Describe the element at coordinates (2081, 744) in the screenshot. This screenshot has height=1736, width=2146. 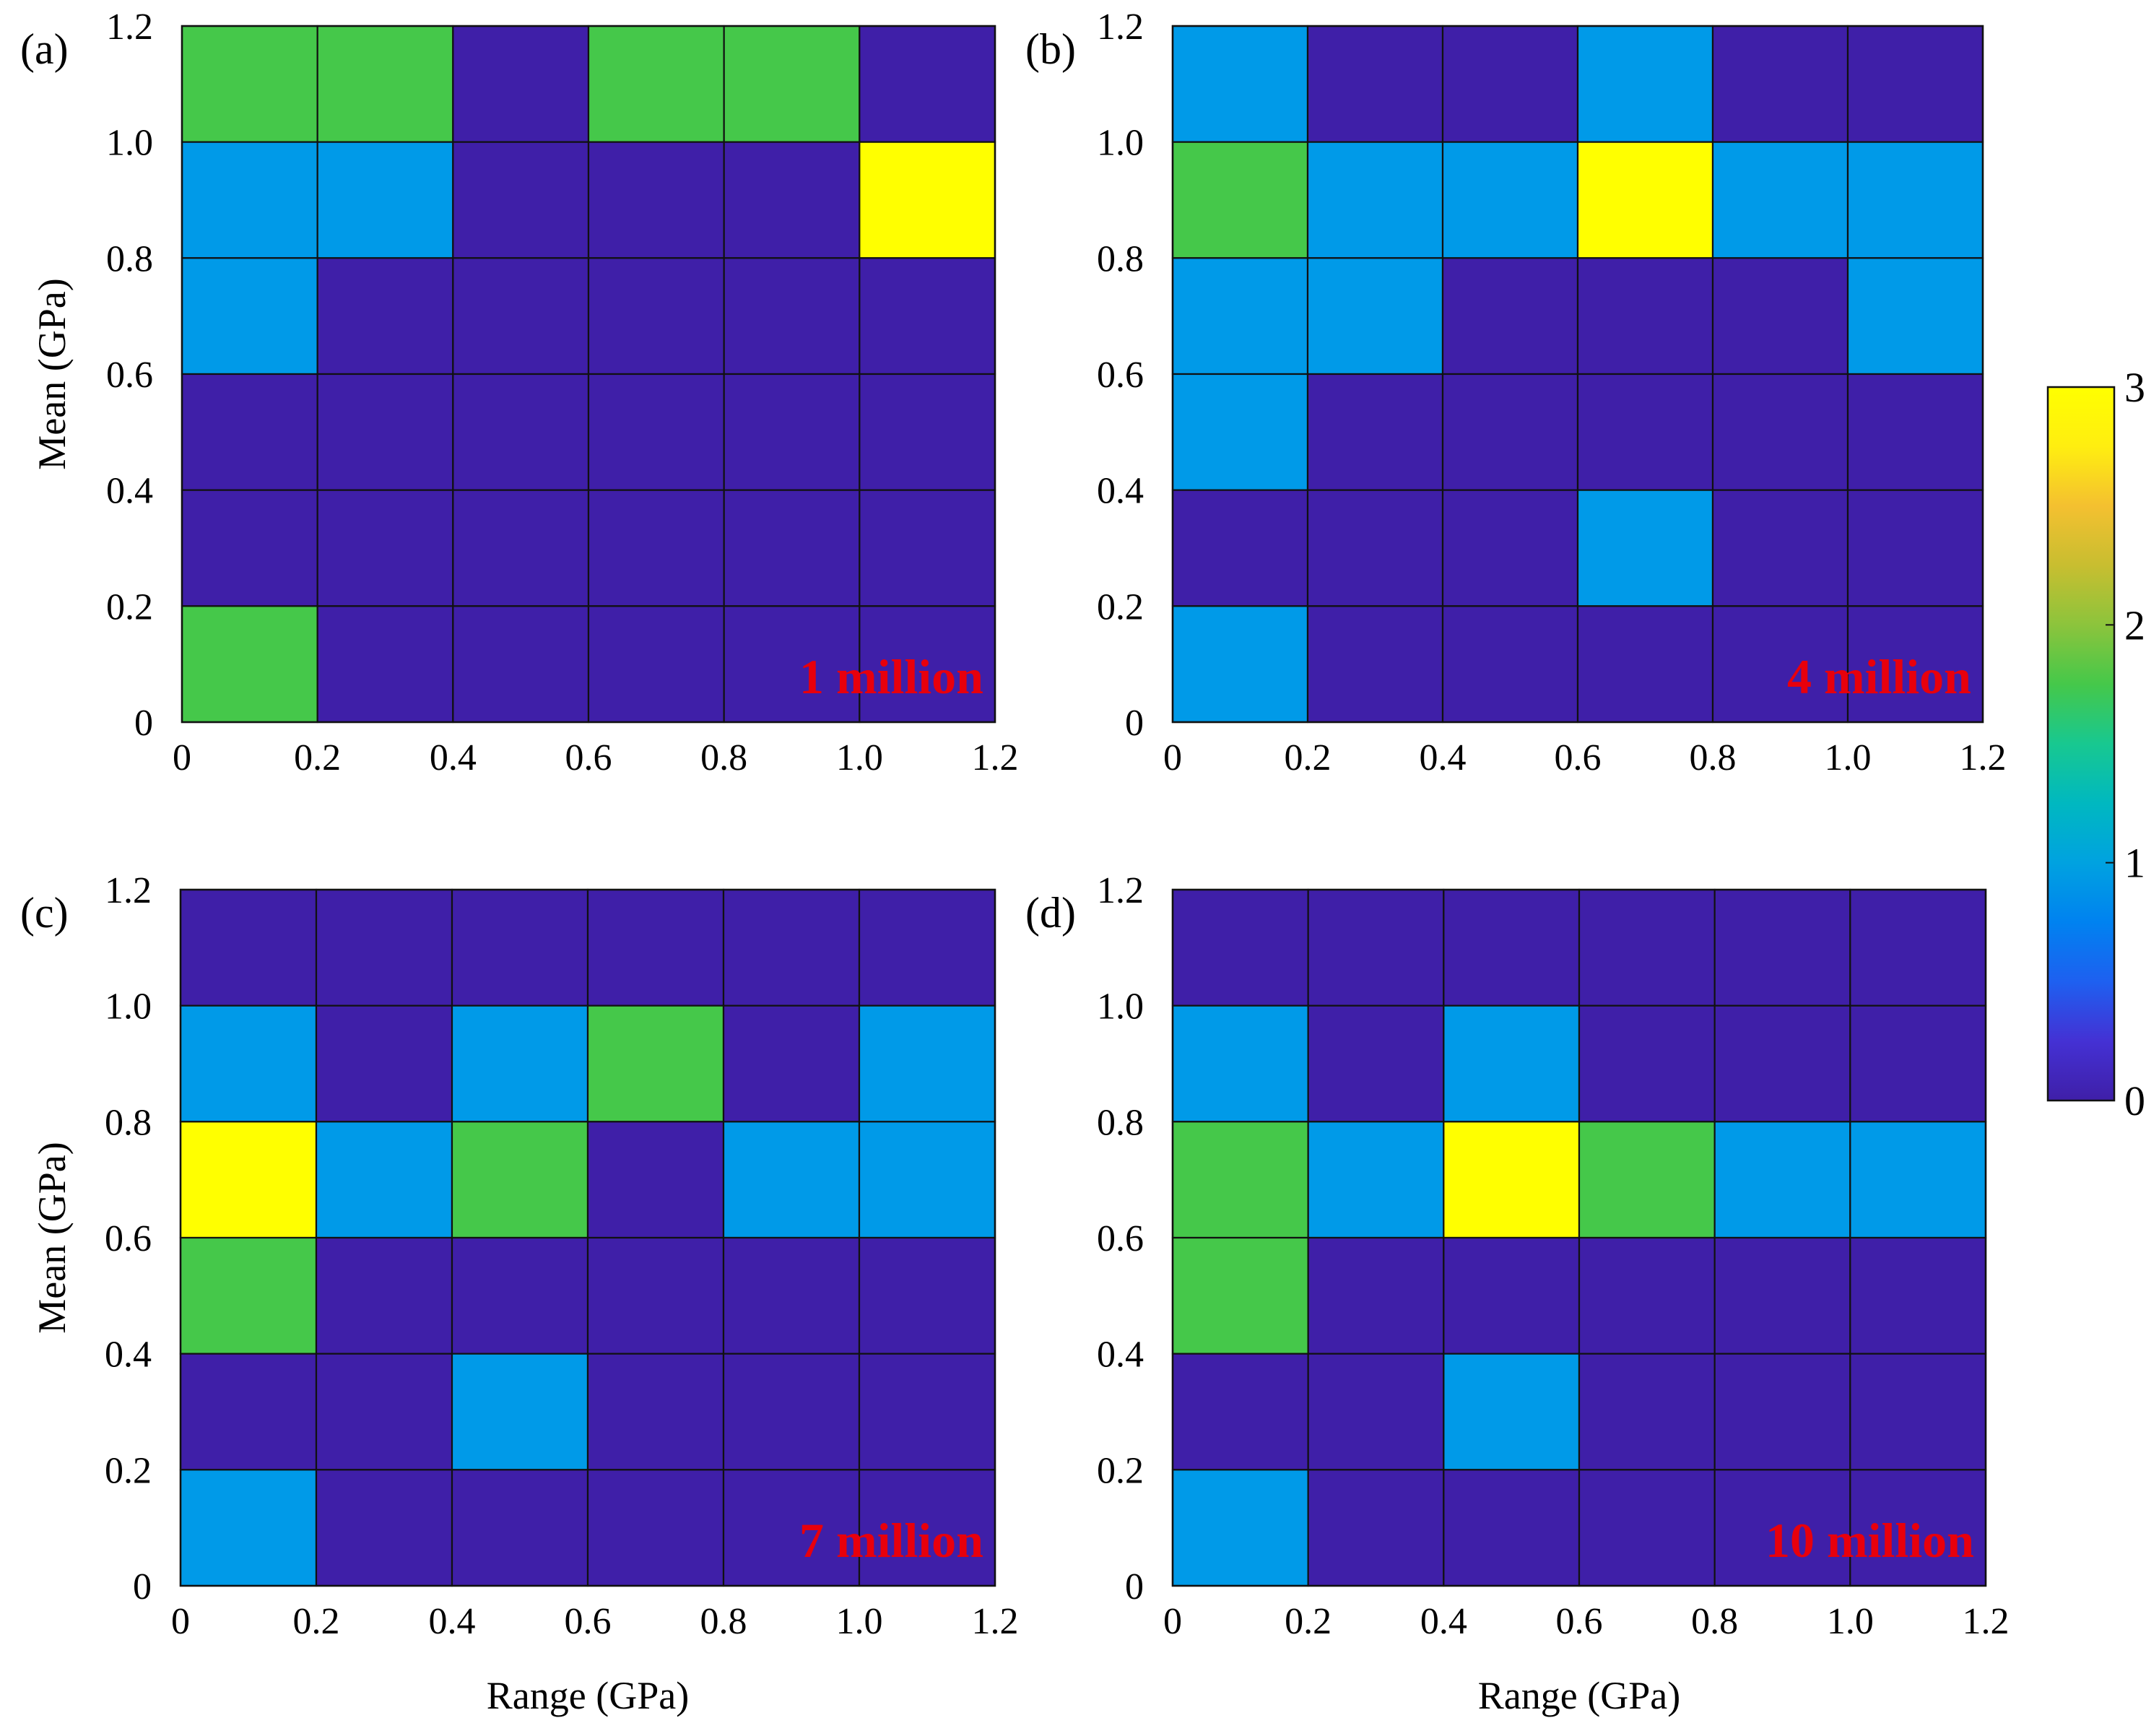
I see `colorbar-gradient` at that location.